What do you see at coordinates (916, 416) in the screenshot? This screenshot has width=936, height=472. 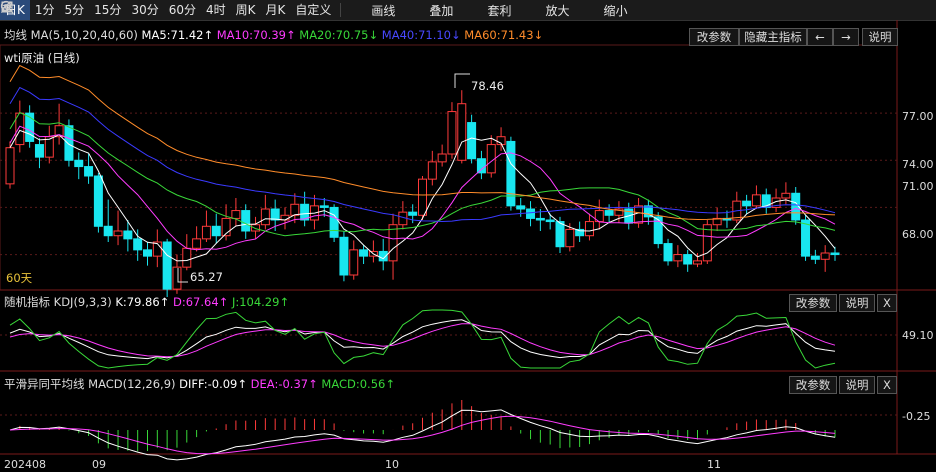 I see `macd-y-tick: -0.25` at bounding box center [916, 416].